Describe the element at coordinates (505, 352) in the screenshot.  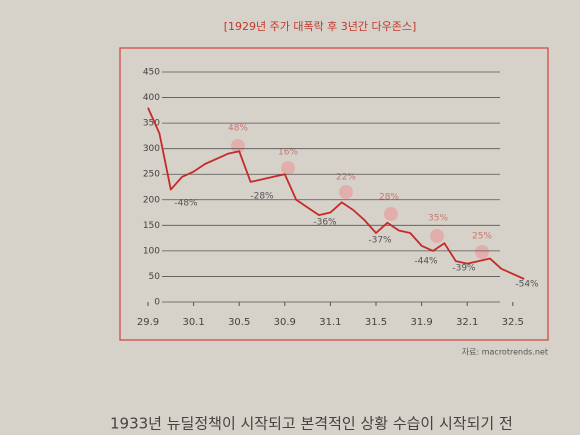
I see `source: 자료: macrotrends.net` at that location.